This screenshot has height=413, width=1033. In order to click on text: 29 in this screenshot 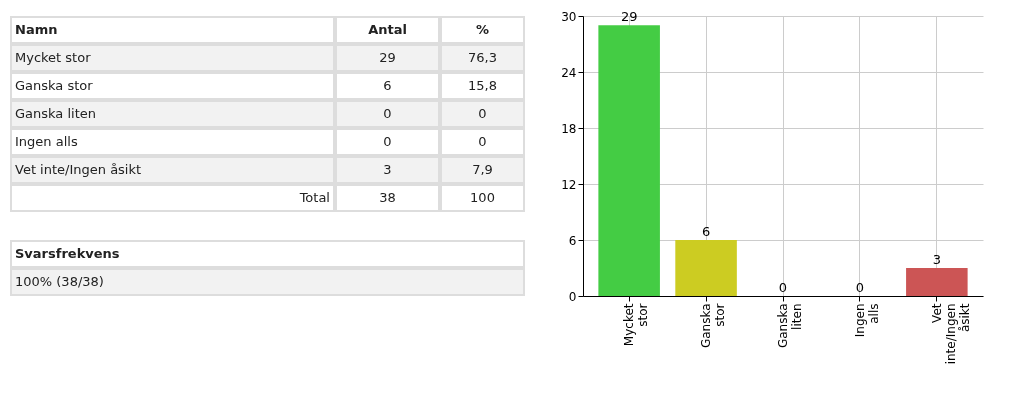, I will do `click(387, 57)`.